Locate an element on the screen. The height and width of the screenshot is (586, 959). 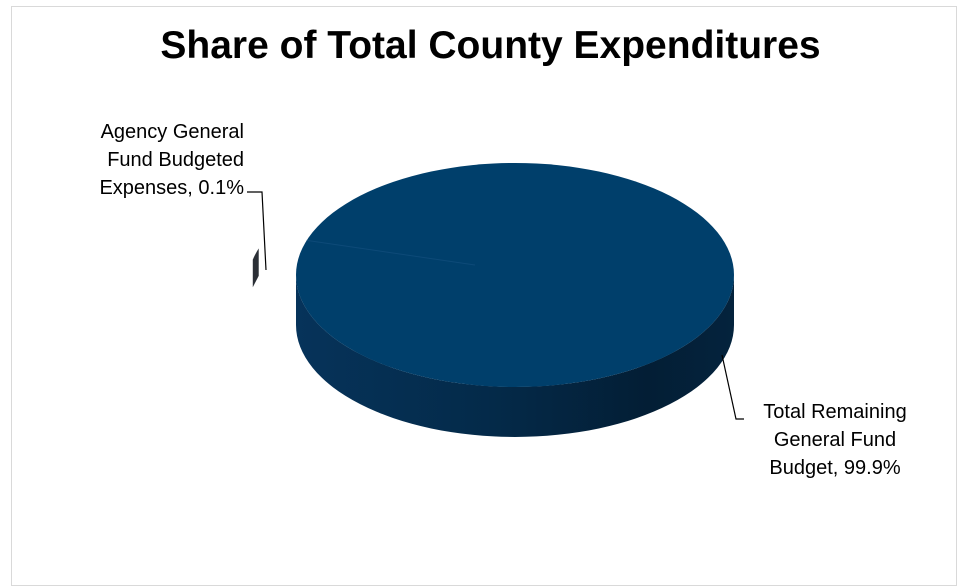
pie-slice-remaining-side is located at coordinates (515, 356).